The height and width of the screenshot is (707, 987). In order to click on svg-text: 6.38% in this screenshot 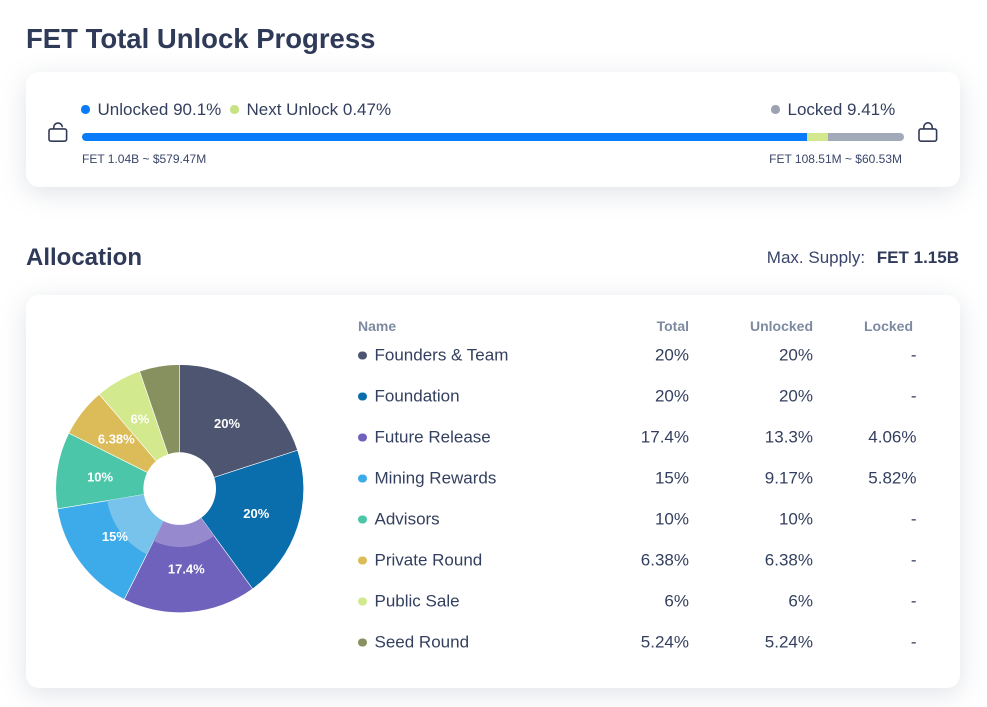, I will do `click(116, 439)`.